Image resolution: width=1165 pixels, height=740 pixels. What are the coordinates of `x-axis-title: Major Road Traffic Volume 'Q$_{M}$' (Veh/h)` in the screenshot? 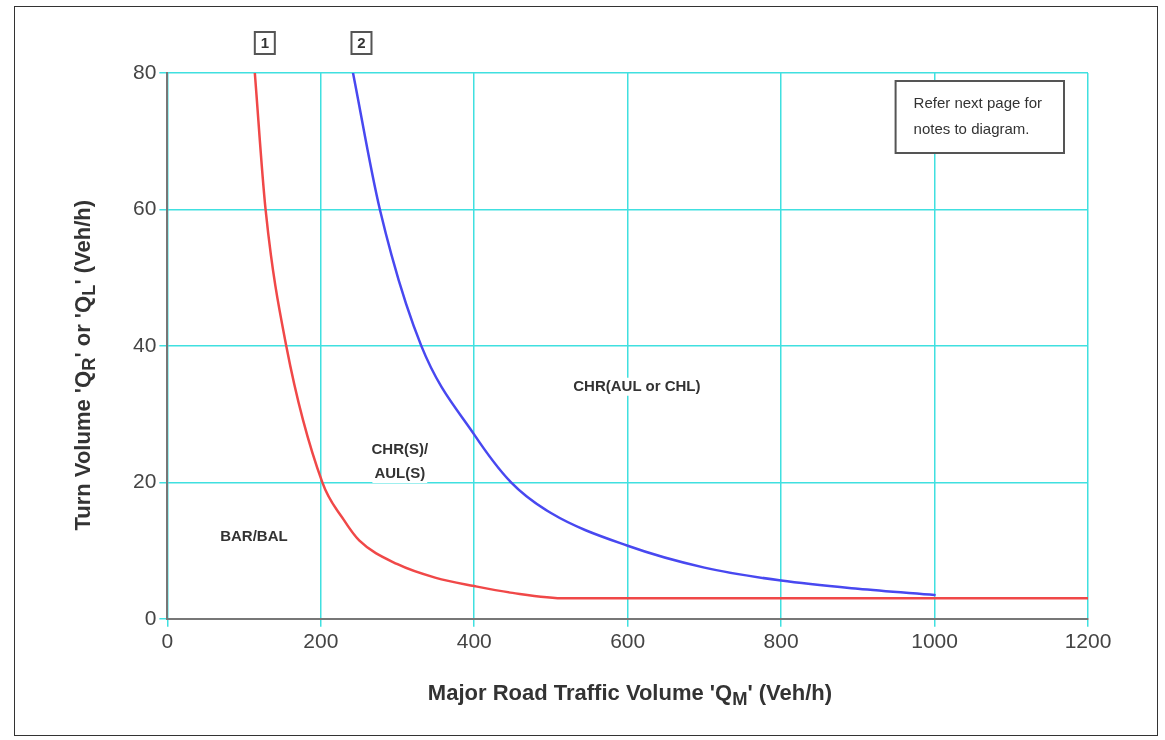 It's located at (630, 695).